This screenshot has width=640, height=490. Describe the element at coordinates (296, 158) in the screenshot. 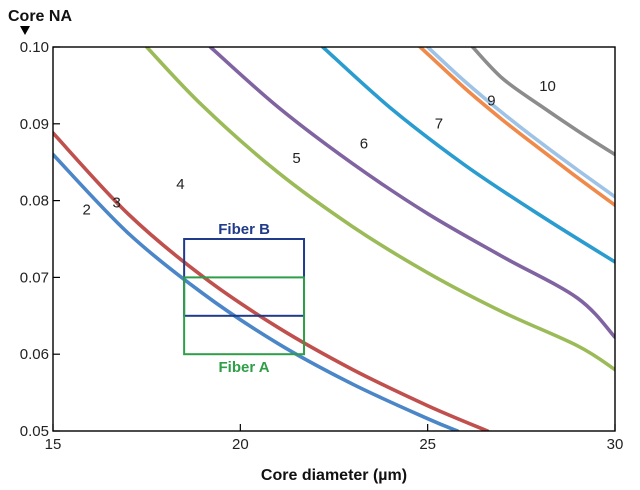

I see `curve-label-5: 5` at that location.